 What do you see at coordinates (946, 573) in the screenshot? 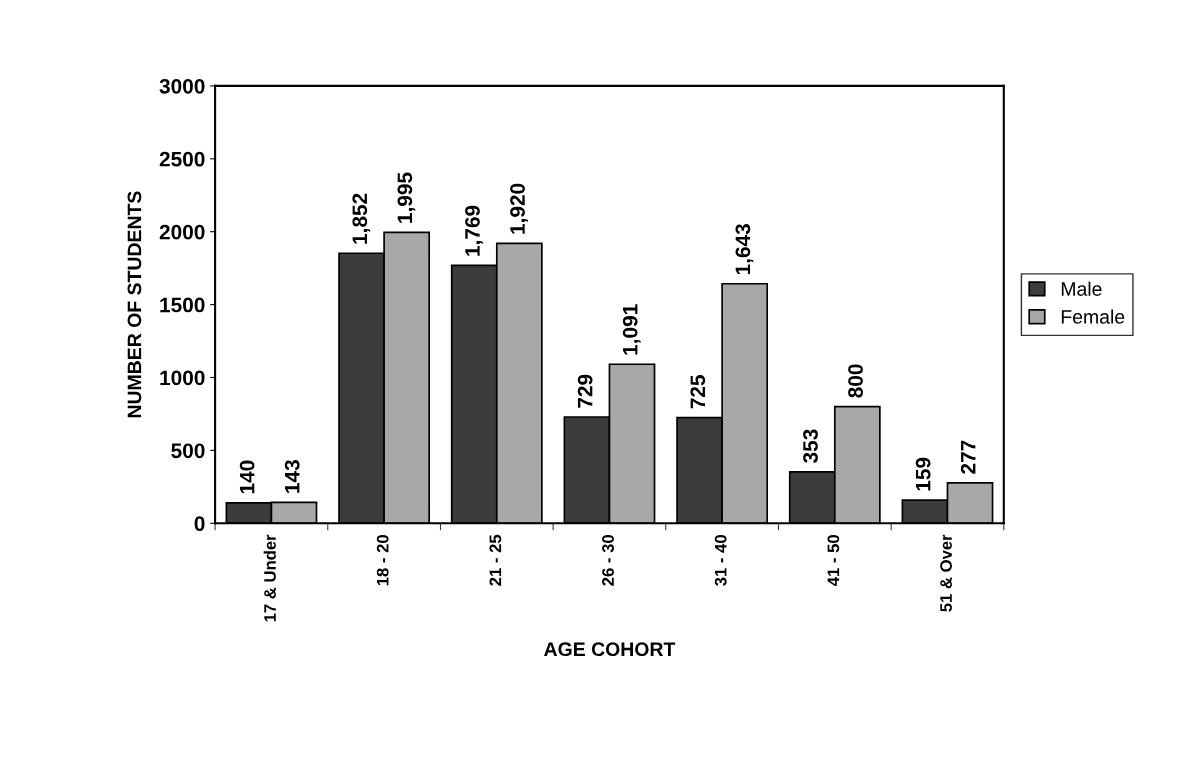
I see `x-tick-label: 51 & Over` at bounding box center [946, 573].